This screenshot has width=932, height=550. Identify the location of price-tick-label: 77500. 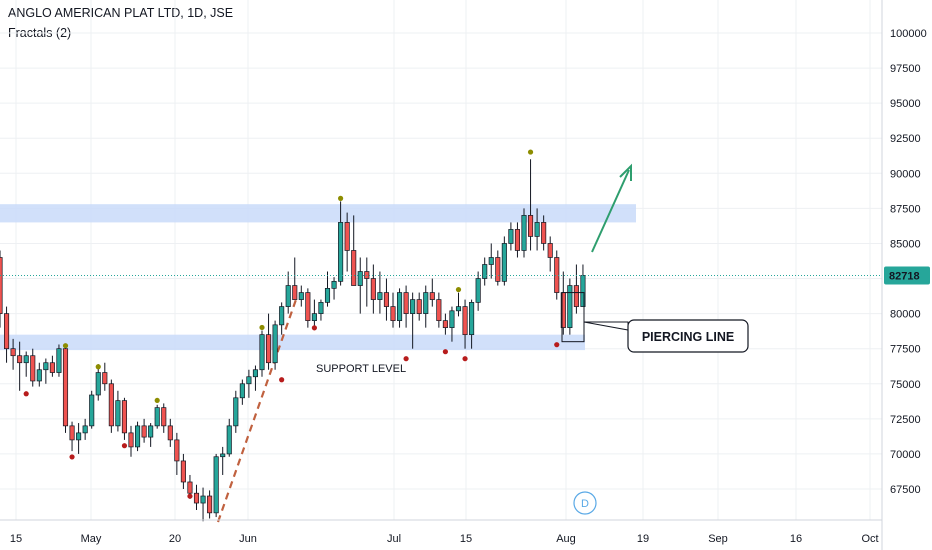
(905, 350).